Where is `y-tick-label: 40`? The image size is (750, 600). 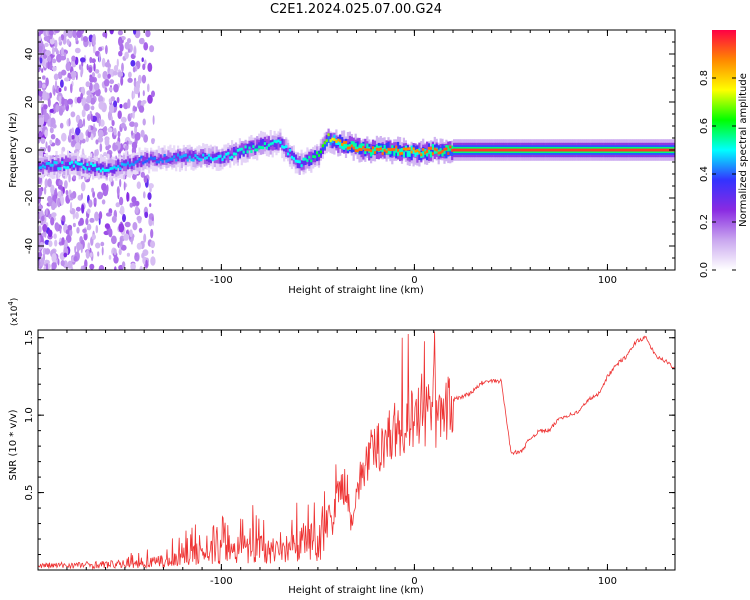
y-tick-label: 40 is located at coordinates (29, 54).